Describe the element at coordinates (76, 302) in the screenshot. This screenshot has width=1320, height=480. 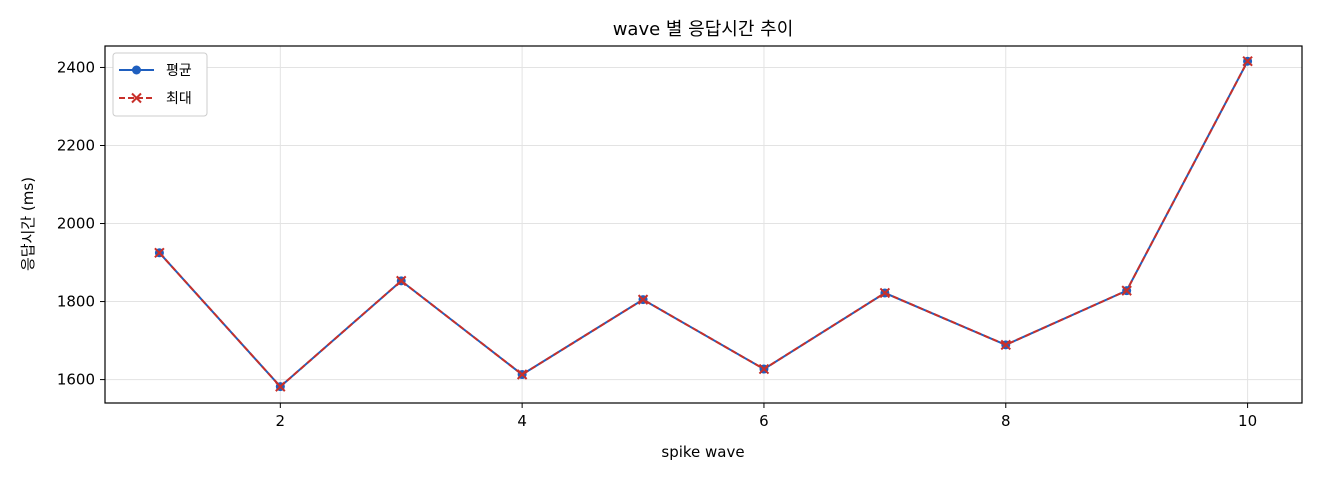
I see `y-tick-label: 1800` at that location.